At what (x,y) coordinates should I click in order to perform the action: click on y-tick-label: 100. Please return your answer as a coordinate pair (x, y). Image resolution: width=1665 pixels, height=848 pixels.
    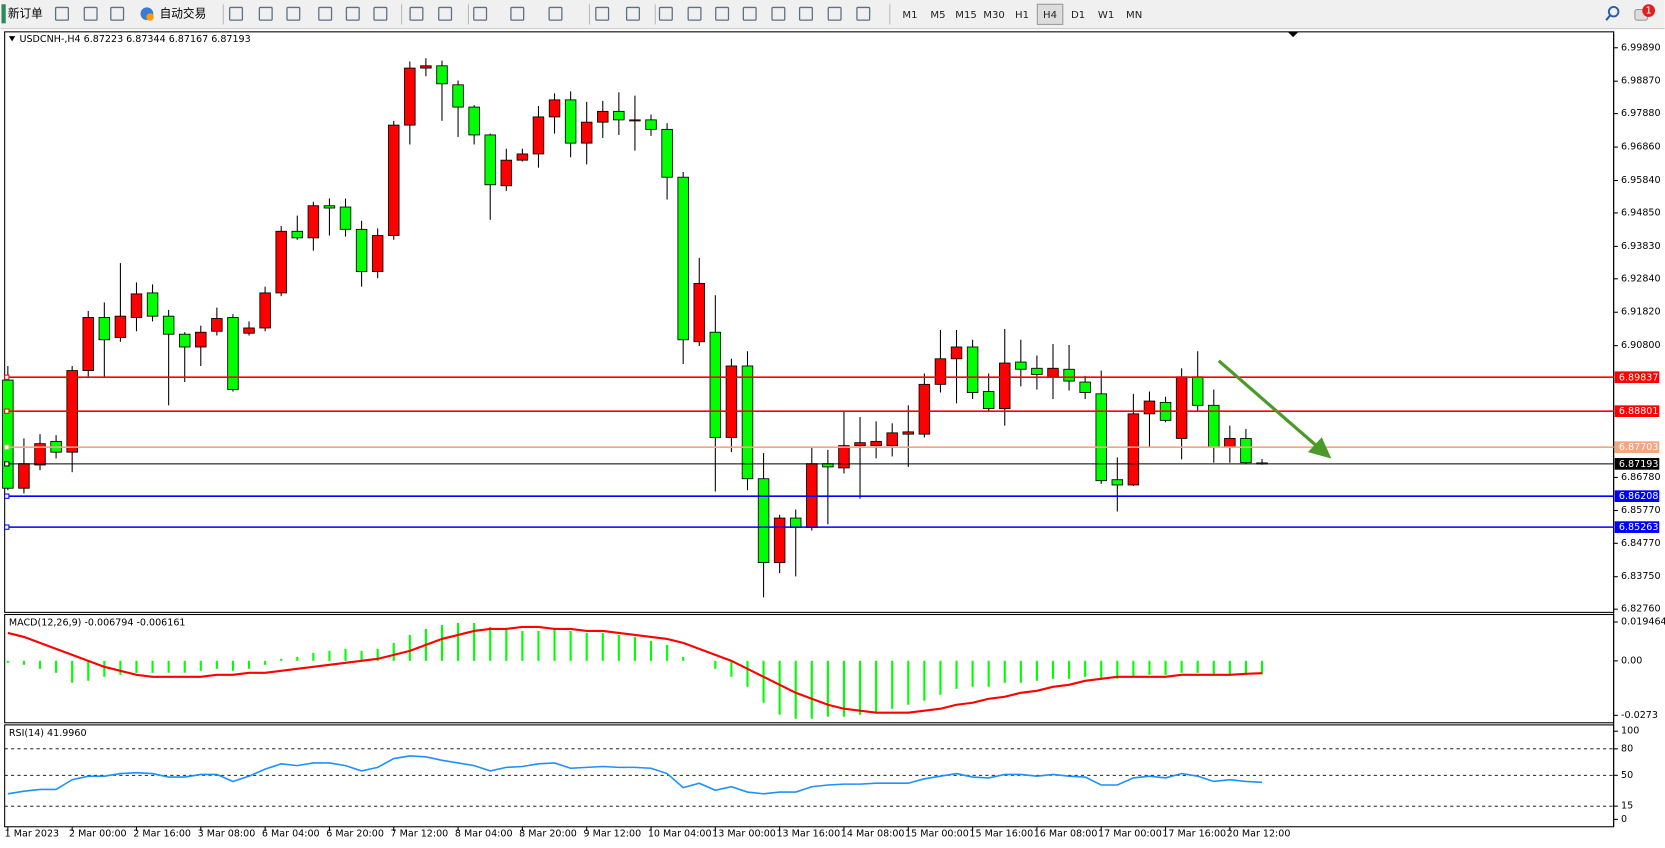
    Looking at the image, I should click on (1630, 731).